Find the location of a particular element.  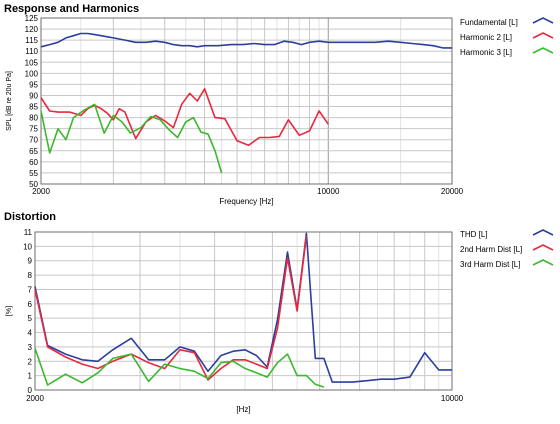

y-tick-label: 95 is located at coordinates (33, 84).